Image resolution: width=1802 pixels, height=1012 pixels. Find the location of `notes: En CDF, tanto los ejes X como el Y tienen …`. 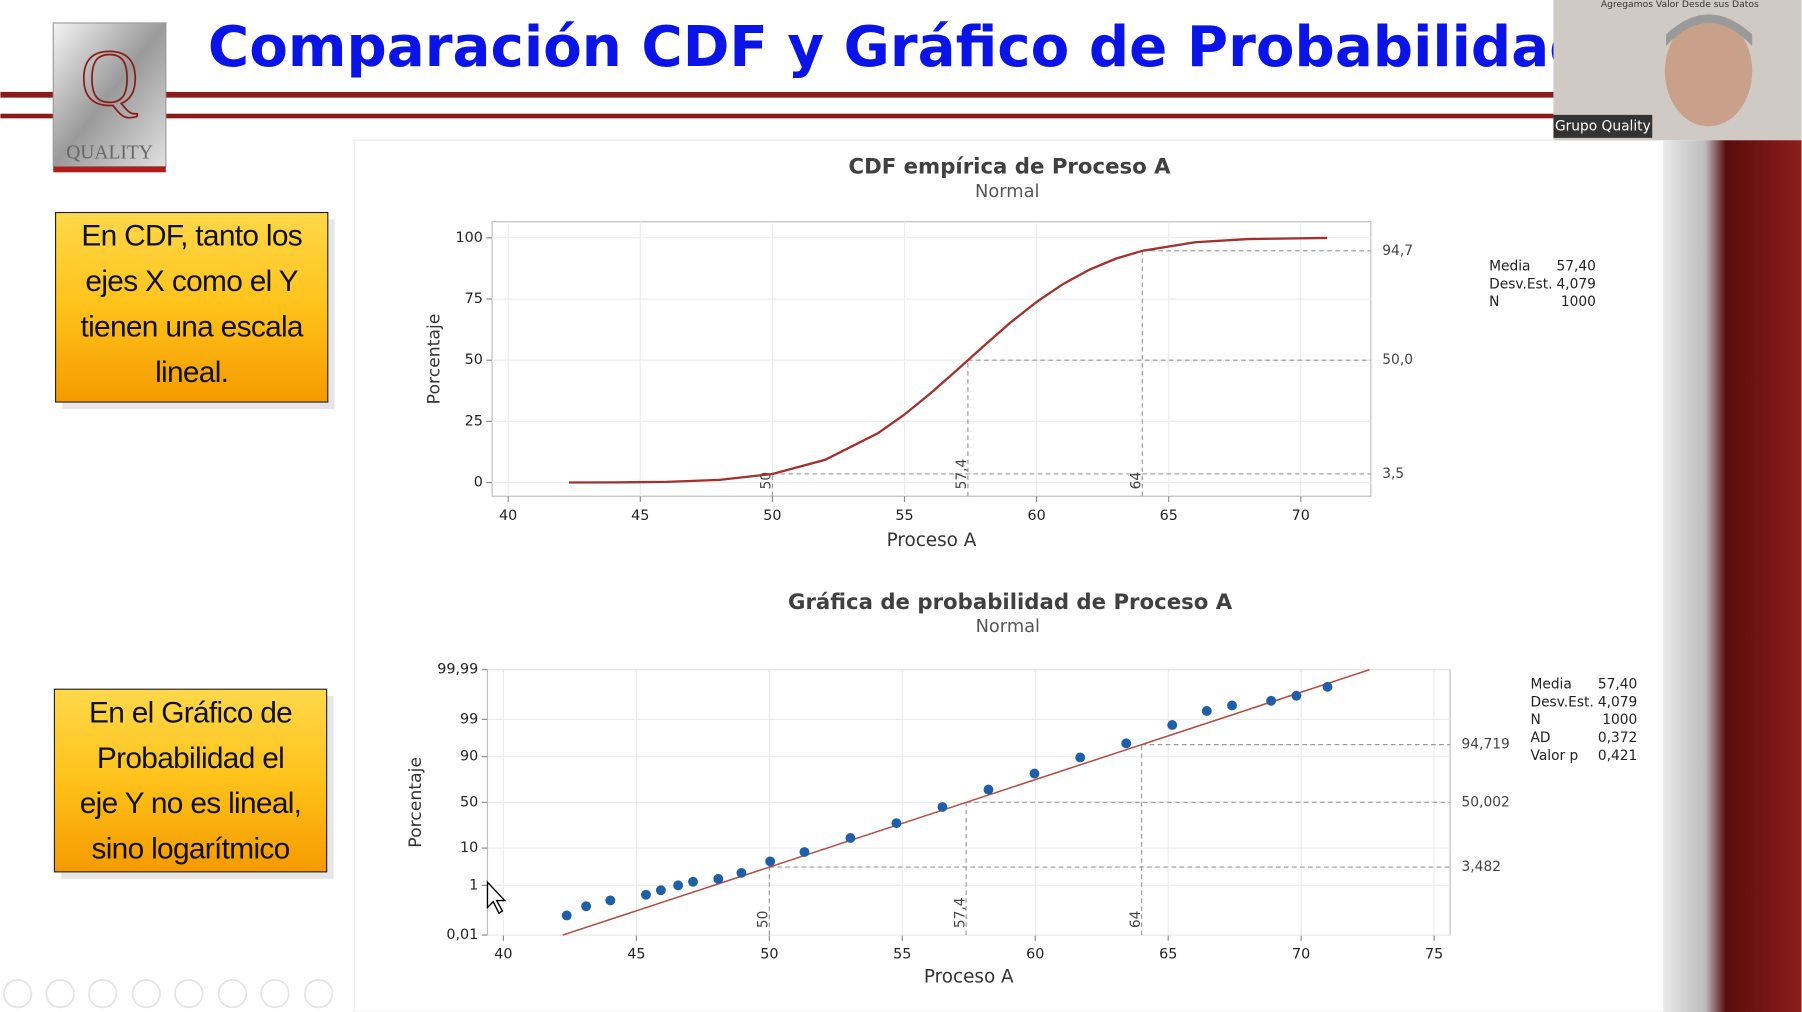

notes: En CDF, tanto los ejes X como el Y tienen … is located at coordinates (194, 545).